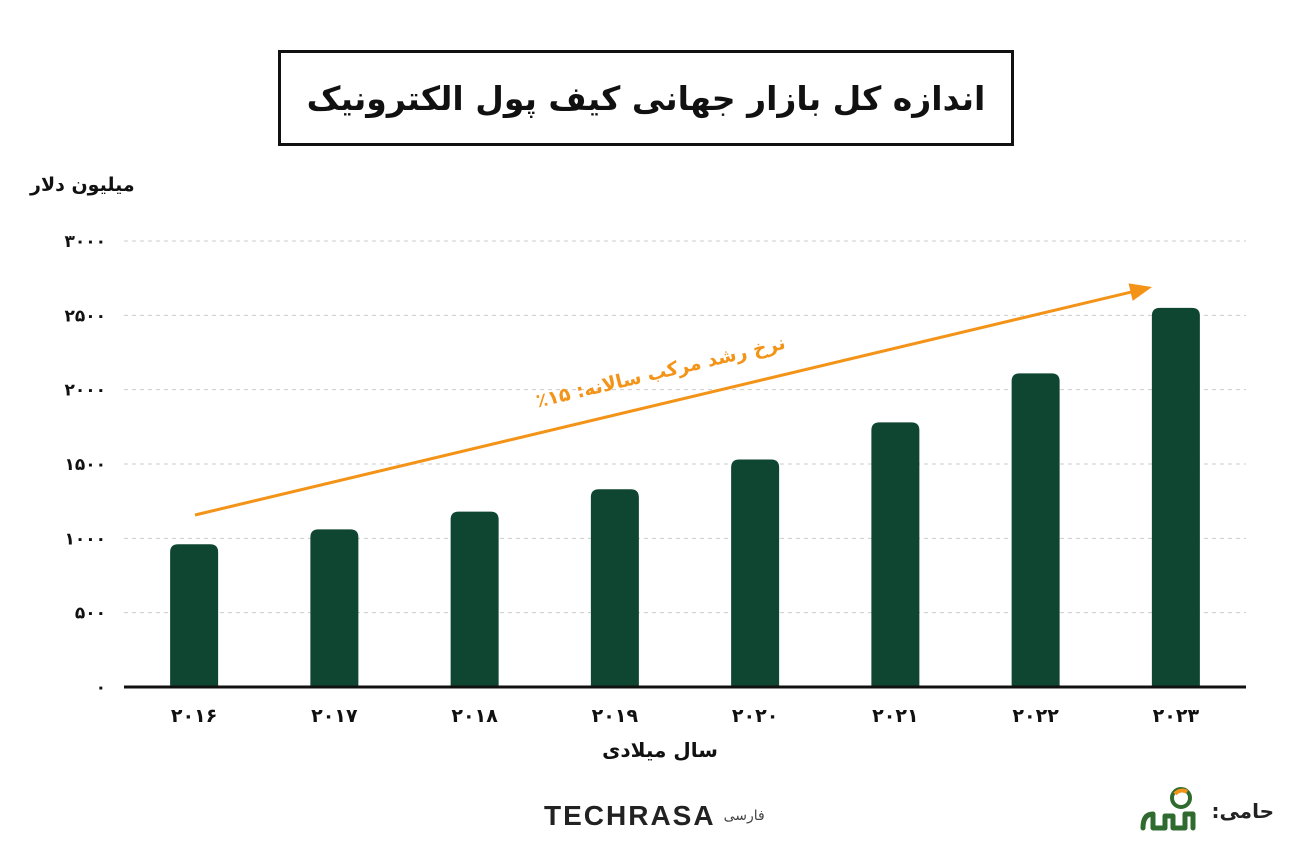 The height and width of the screenshot is (858, 1300). Describe the element at coordinates (1168, 809) in the screenshot. I see `sponsor-logo-icon` at that location.